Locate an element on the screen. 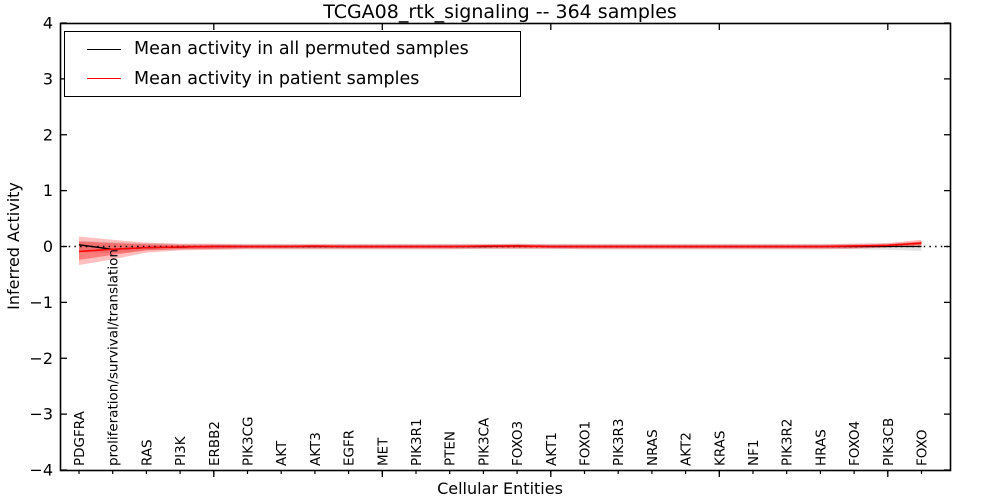 The height and width of the screenshot is (500, 1000). legend-line-red is located at coordinates (104, 79).